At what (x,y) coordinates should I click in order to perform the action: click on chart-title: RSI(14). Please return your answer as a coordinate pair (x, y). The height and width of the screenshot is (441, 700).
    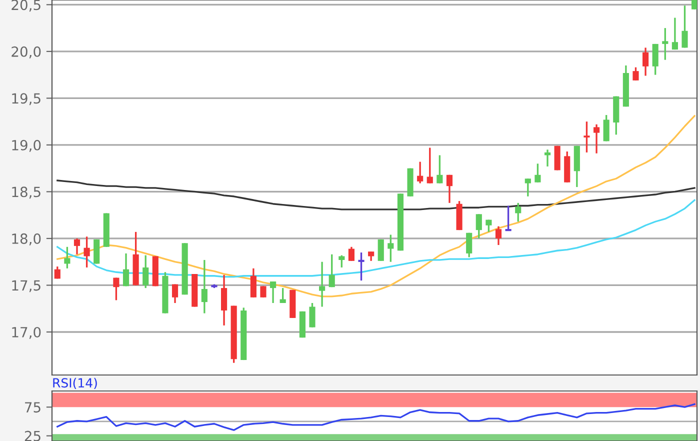
    Looking at the image, I should click on (75, 384).